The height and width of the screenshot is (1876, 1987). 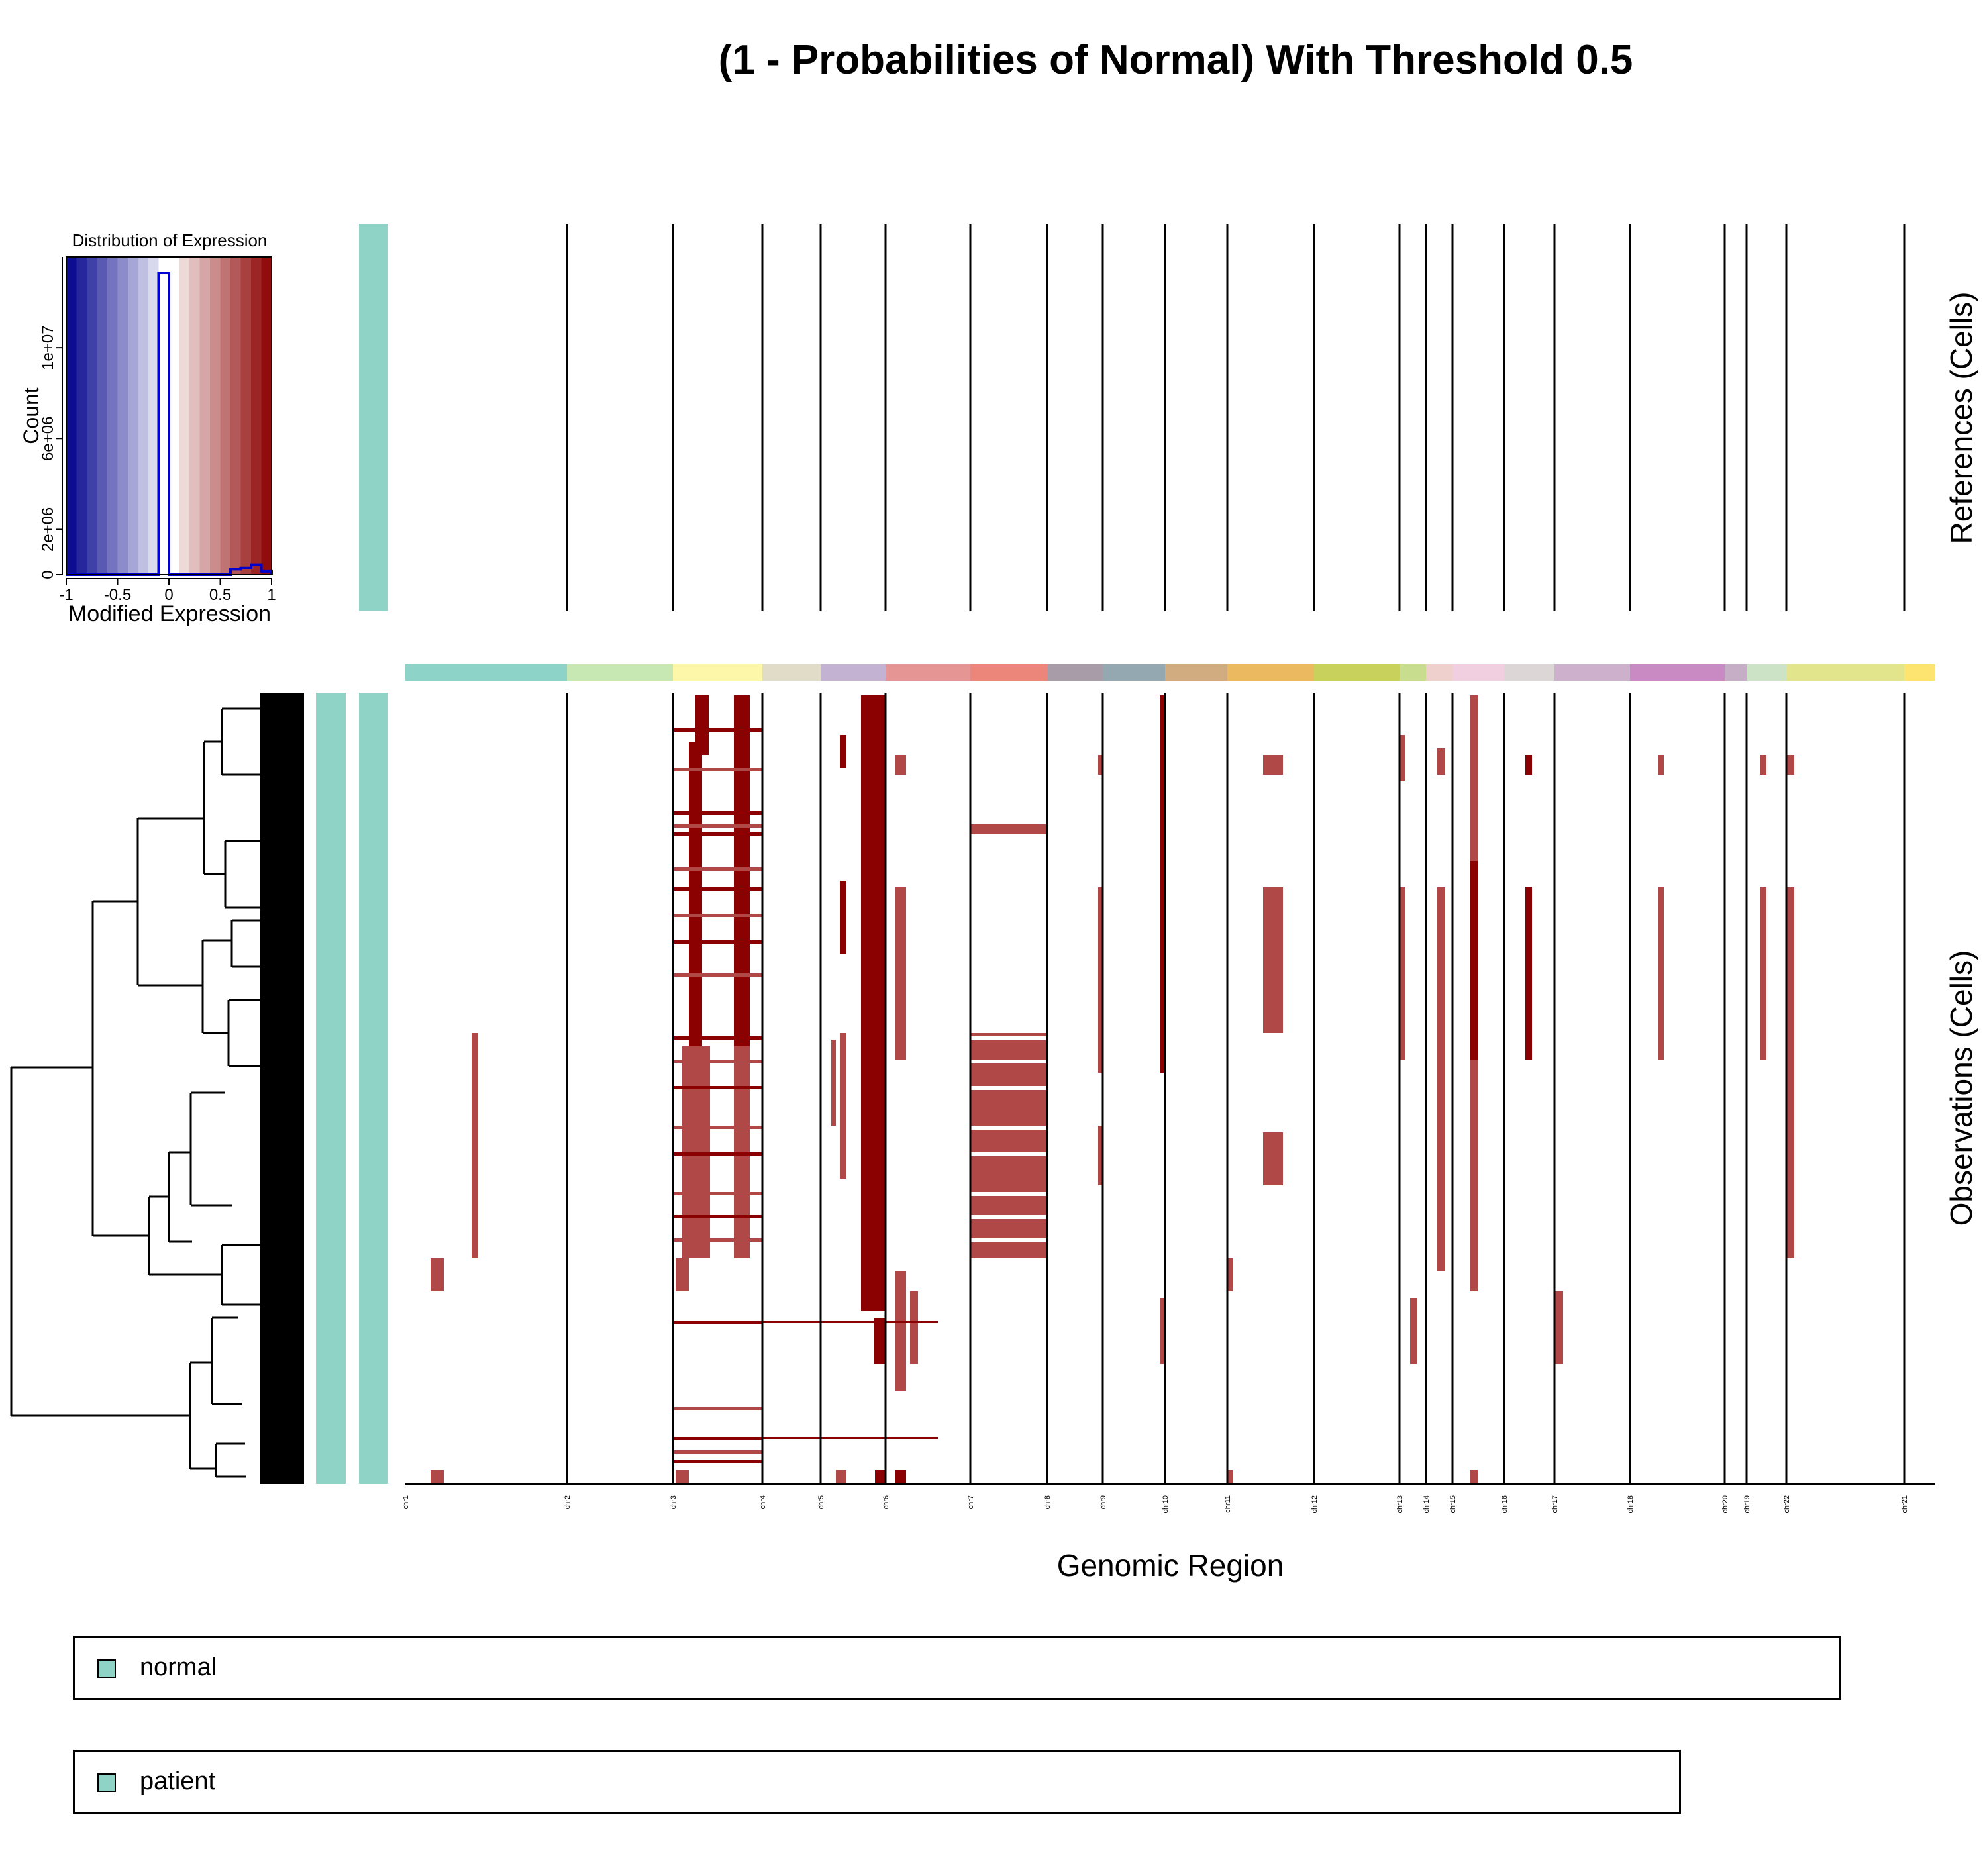 What do you see at coordinates (1400, 1504) in the screenshot?
I see `chromosome-label-chr13: chr13` at bounding box center [1400, 1504].